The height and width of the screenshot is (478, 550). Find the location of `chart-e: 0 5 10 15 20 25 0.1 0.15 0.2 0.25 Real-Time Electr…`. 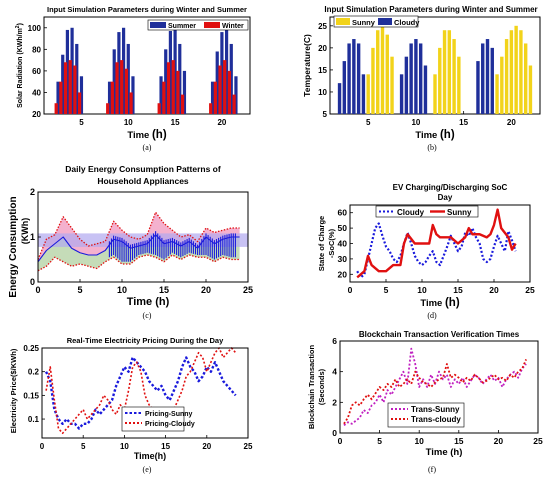

chart-e: 0 5 10 15 20 25 0.1 0.15 0.2 0.25 Real-Time Electr… is located at coordinates (131, 405).